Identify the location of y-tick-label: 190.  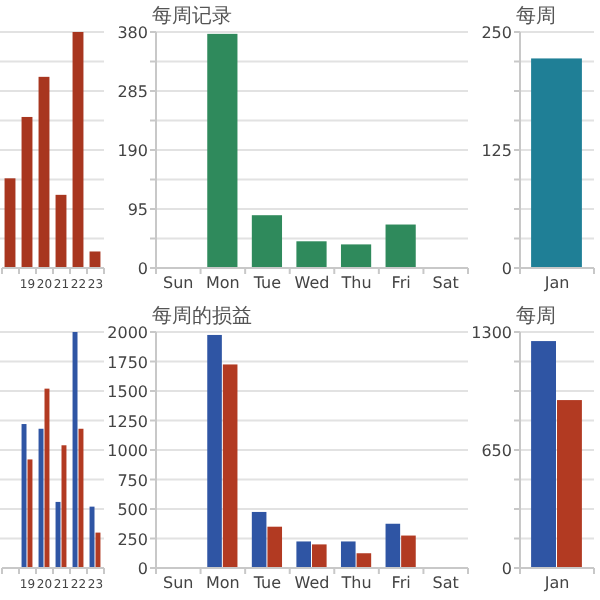
(132, 151).